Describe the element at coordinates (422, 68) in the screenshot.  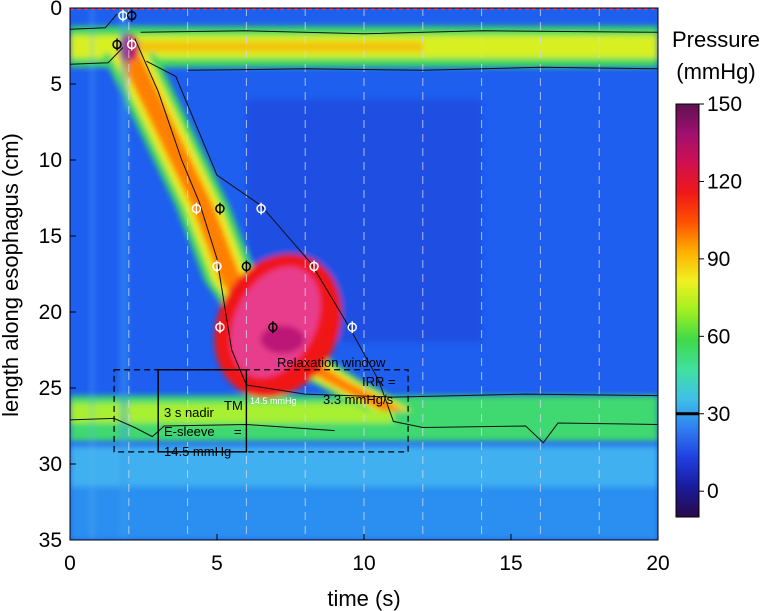
I see `isobar-ues-bottom` at that location.